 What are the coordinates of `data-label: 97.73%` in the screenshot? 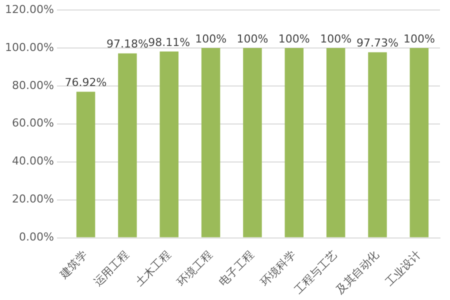 It's located at (377, 43).